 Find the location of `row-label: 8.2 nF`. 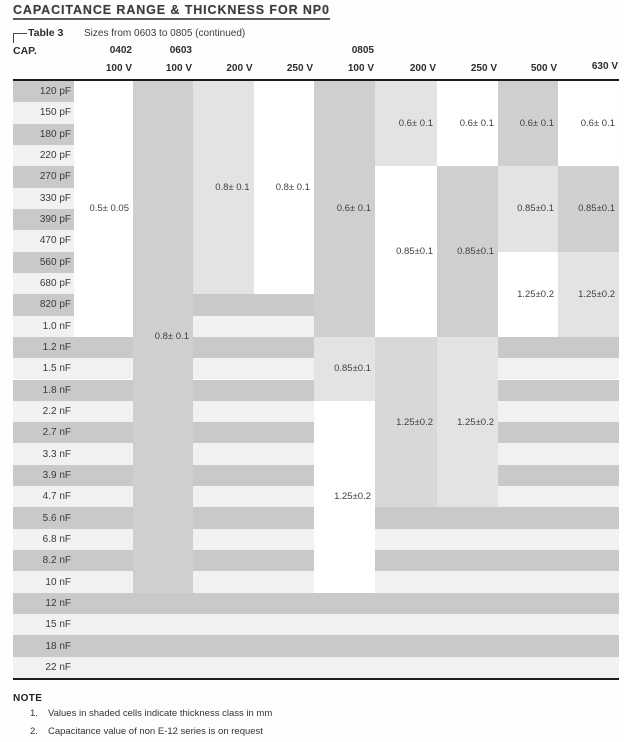

row-label: 8.2 nF is located at coordinates (56, 561).